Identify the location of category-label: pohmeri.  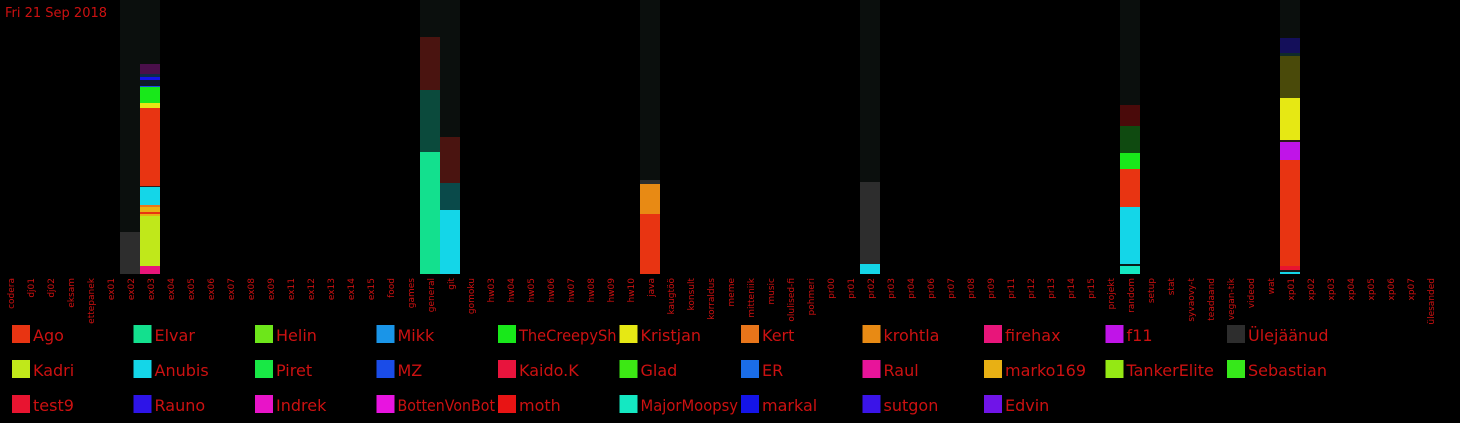
(812, 296).